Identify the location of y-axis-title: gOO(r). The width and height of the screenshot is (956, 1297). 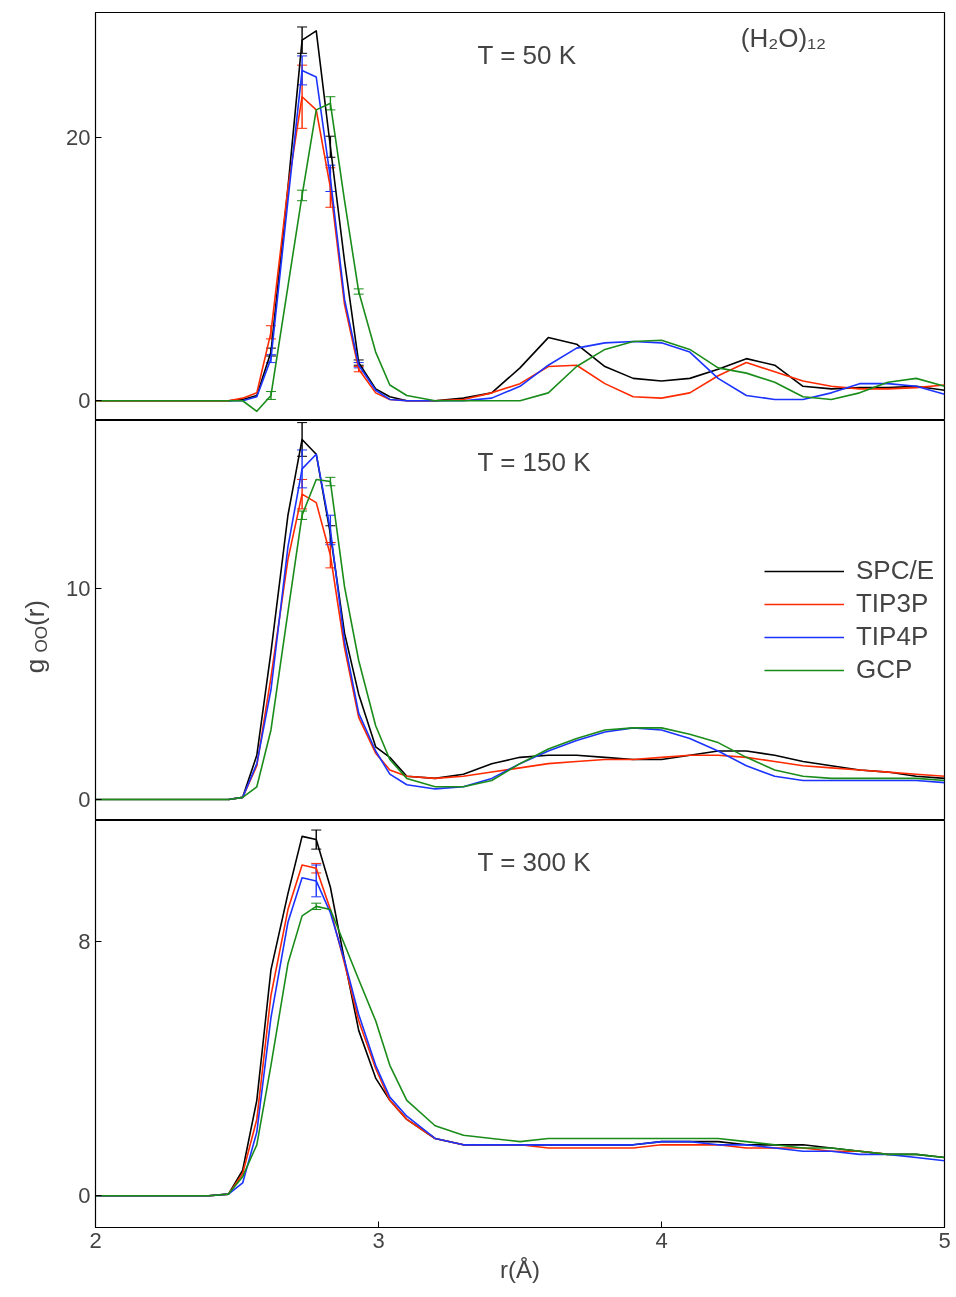
(35, 637).